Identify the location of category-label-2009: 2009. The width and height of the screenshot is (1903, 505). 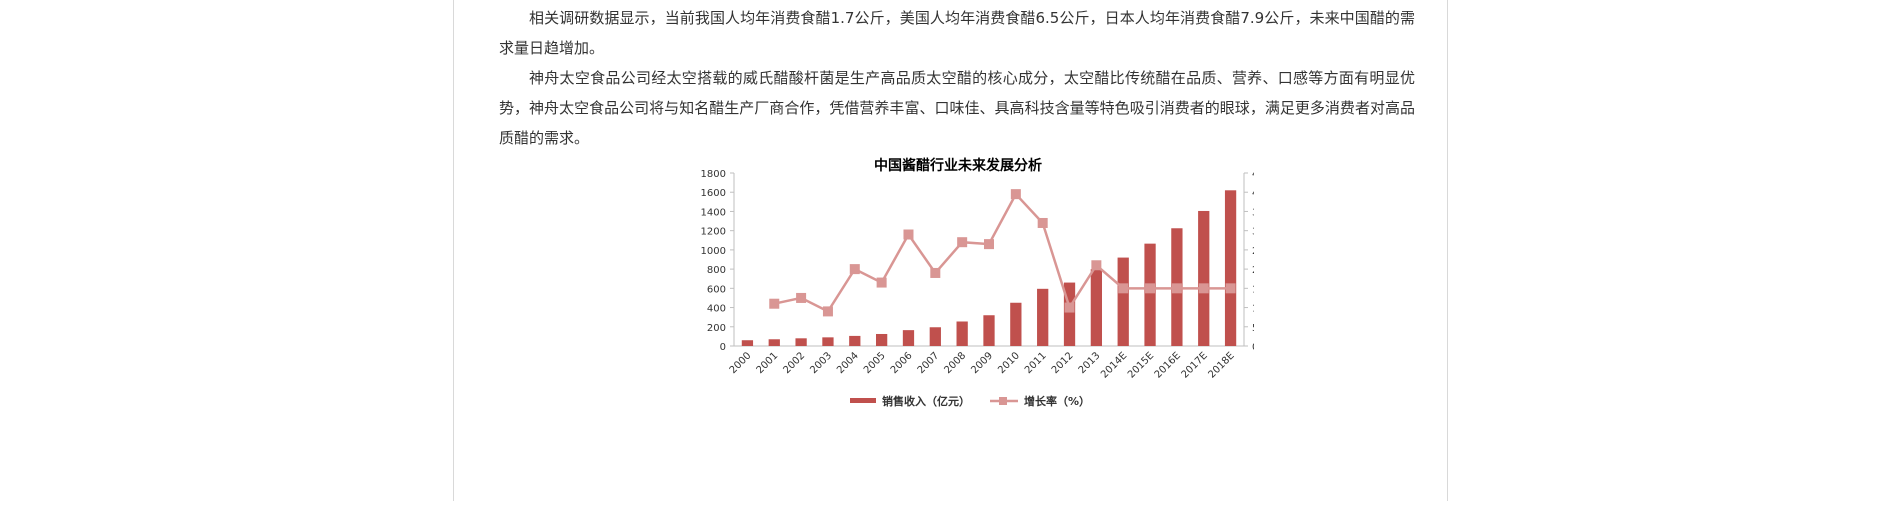
(982, 363).